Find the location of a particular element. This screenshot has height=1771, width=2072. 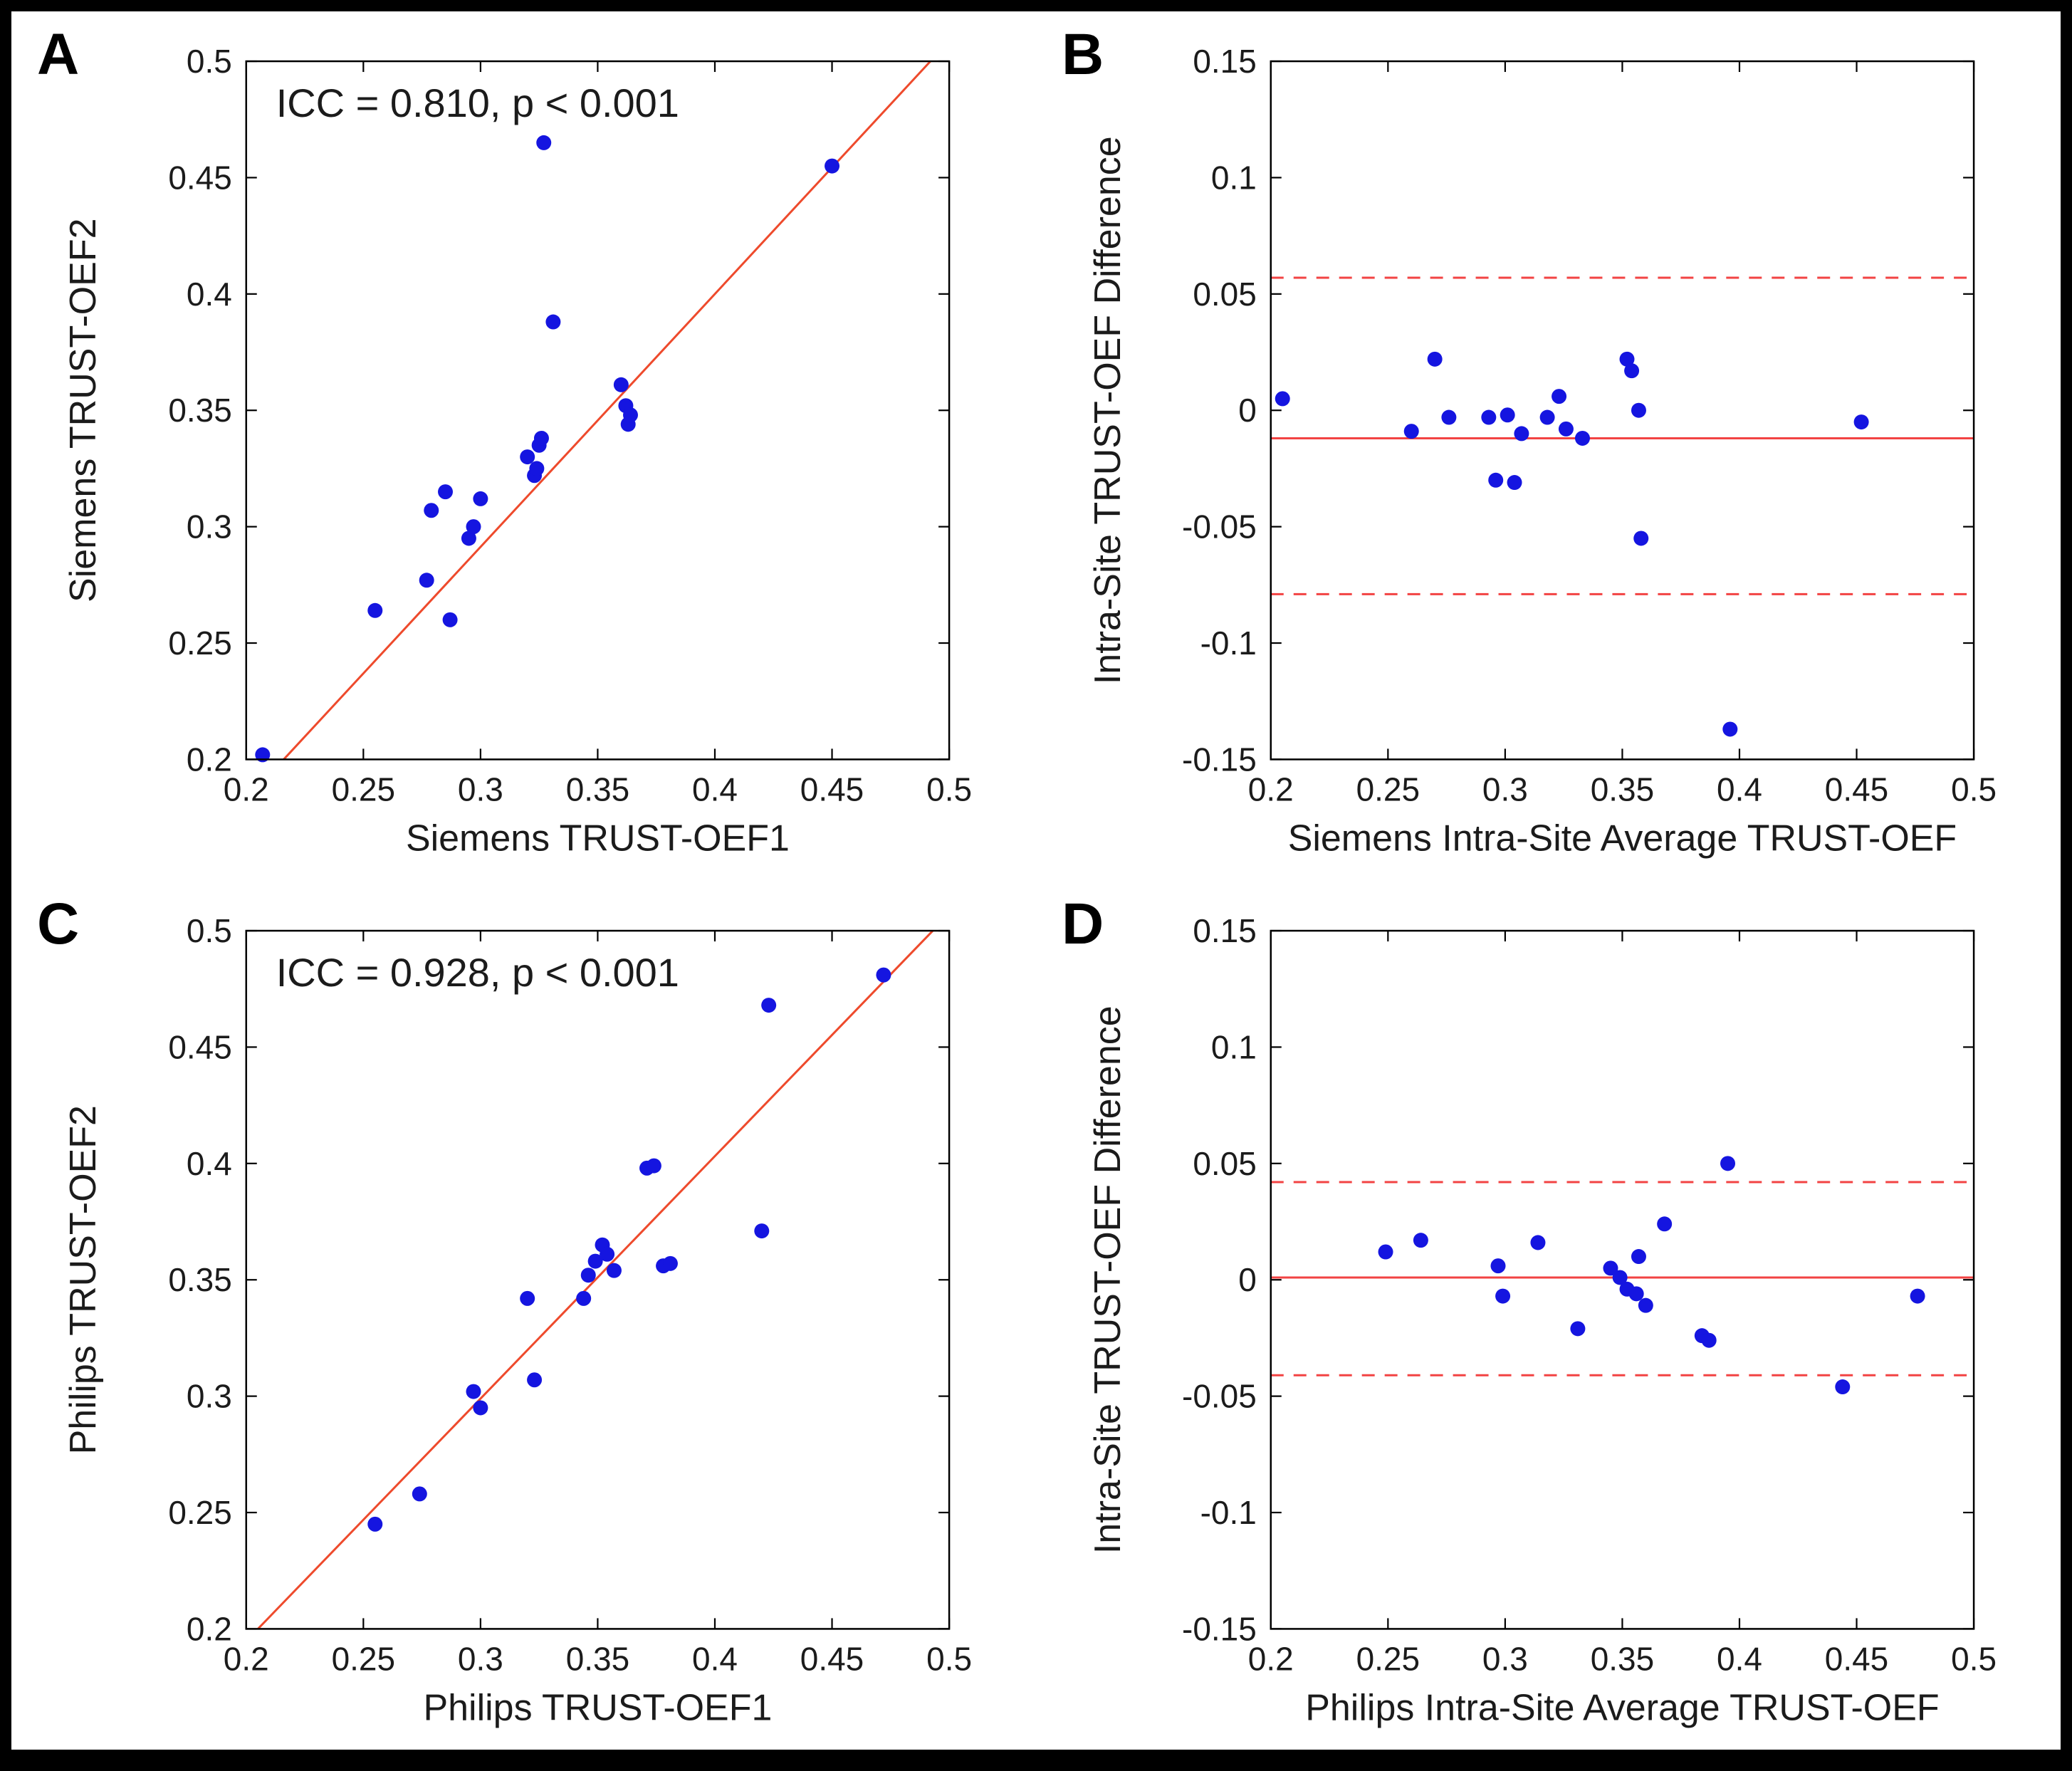

x-axis-label: Philips TRUST-OEF1 is located at coordinates (598, 1707).